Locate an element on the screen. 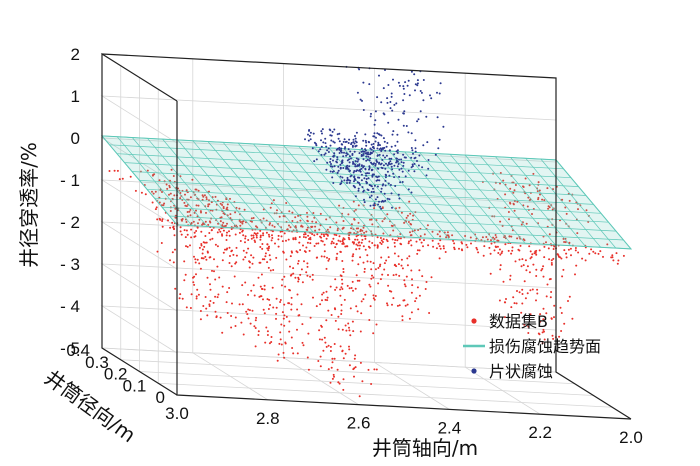 This screenshot has height=466, width=700. axis-line-side is located at coordinates (139, 224).